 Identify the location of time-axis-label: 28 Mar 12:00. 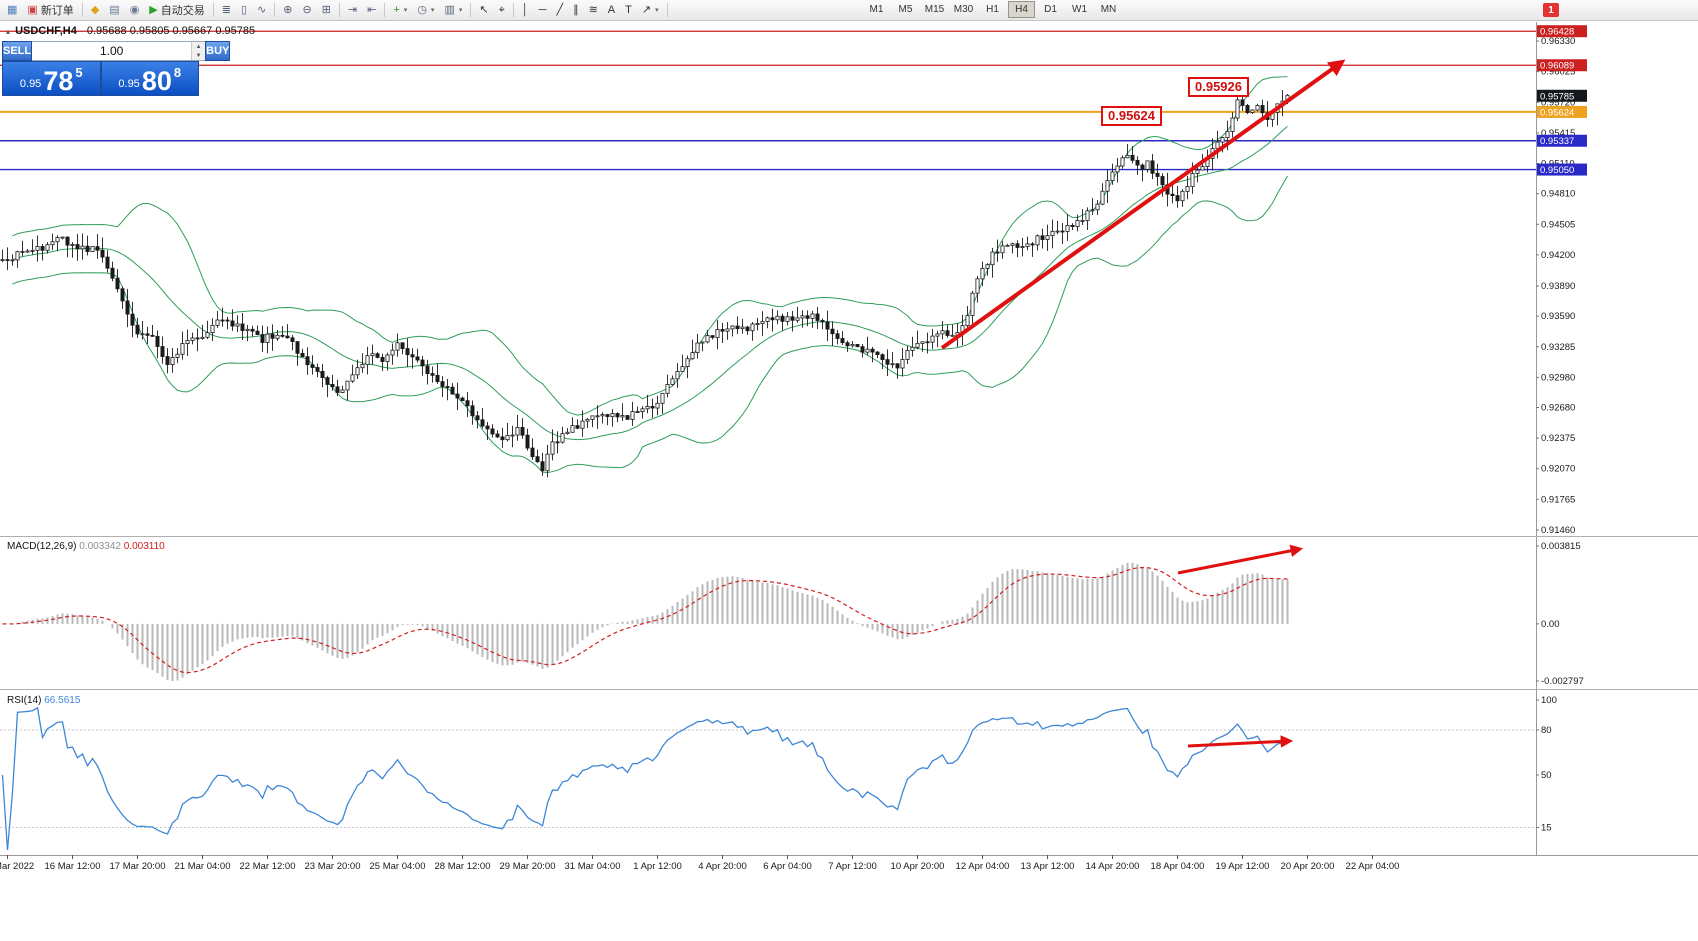
(463, 866).